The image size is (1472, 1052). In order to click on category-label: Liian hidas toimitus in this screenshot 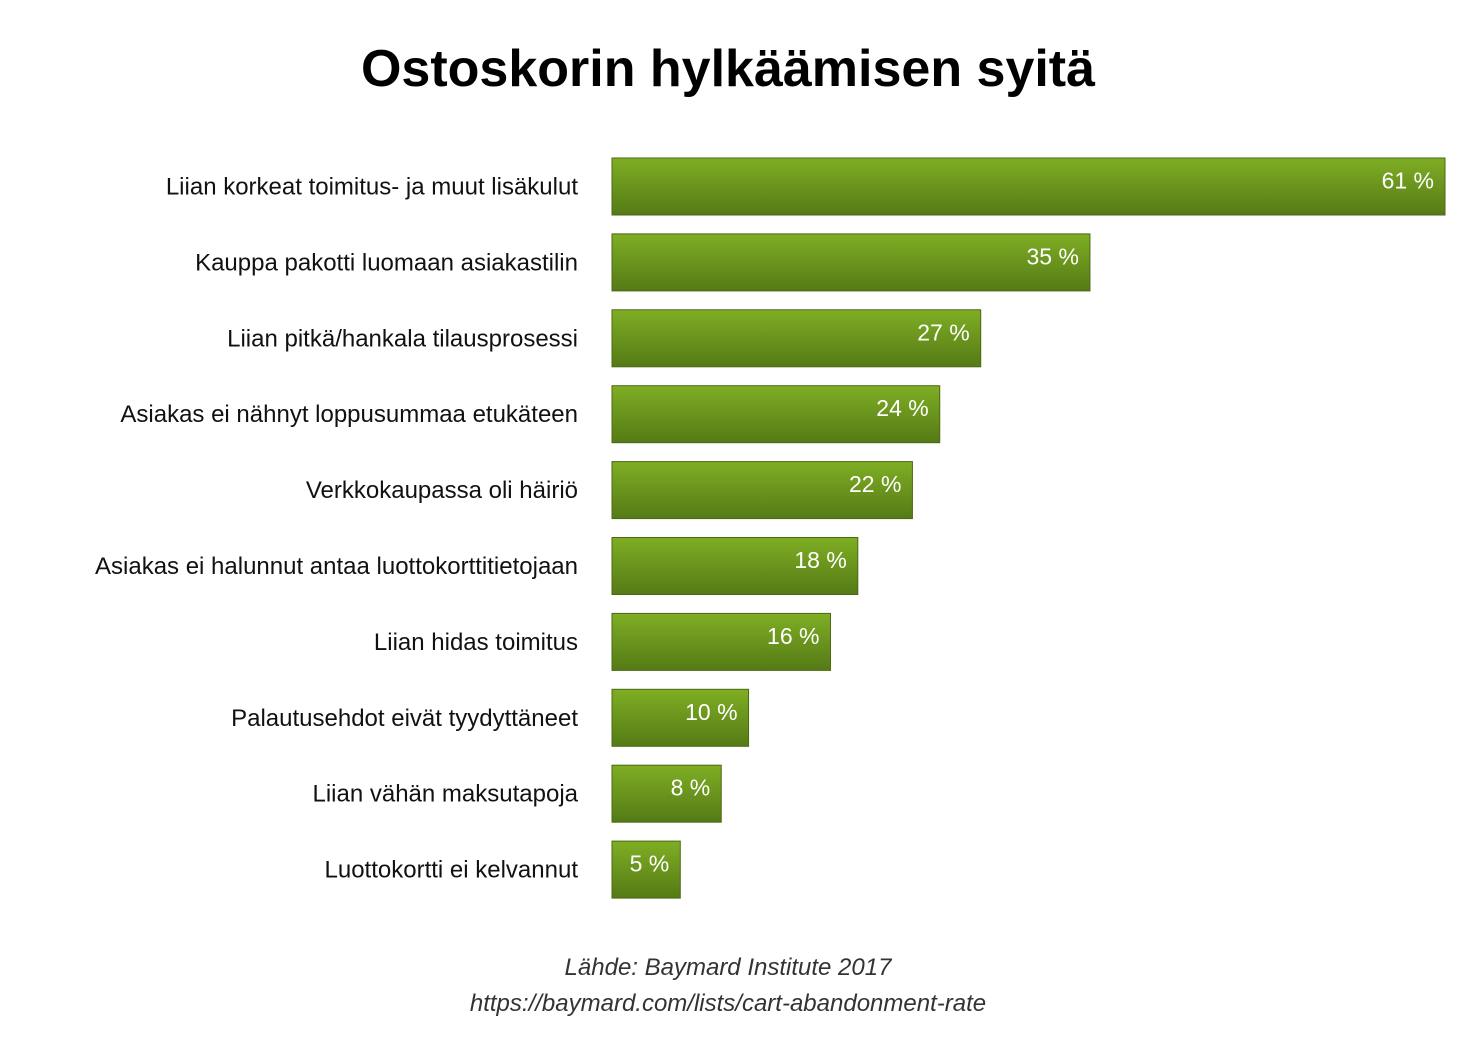, I will do `click(476, 642)`.